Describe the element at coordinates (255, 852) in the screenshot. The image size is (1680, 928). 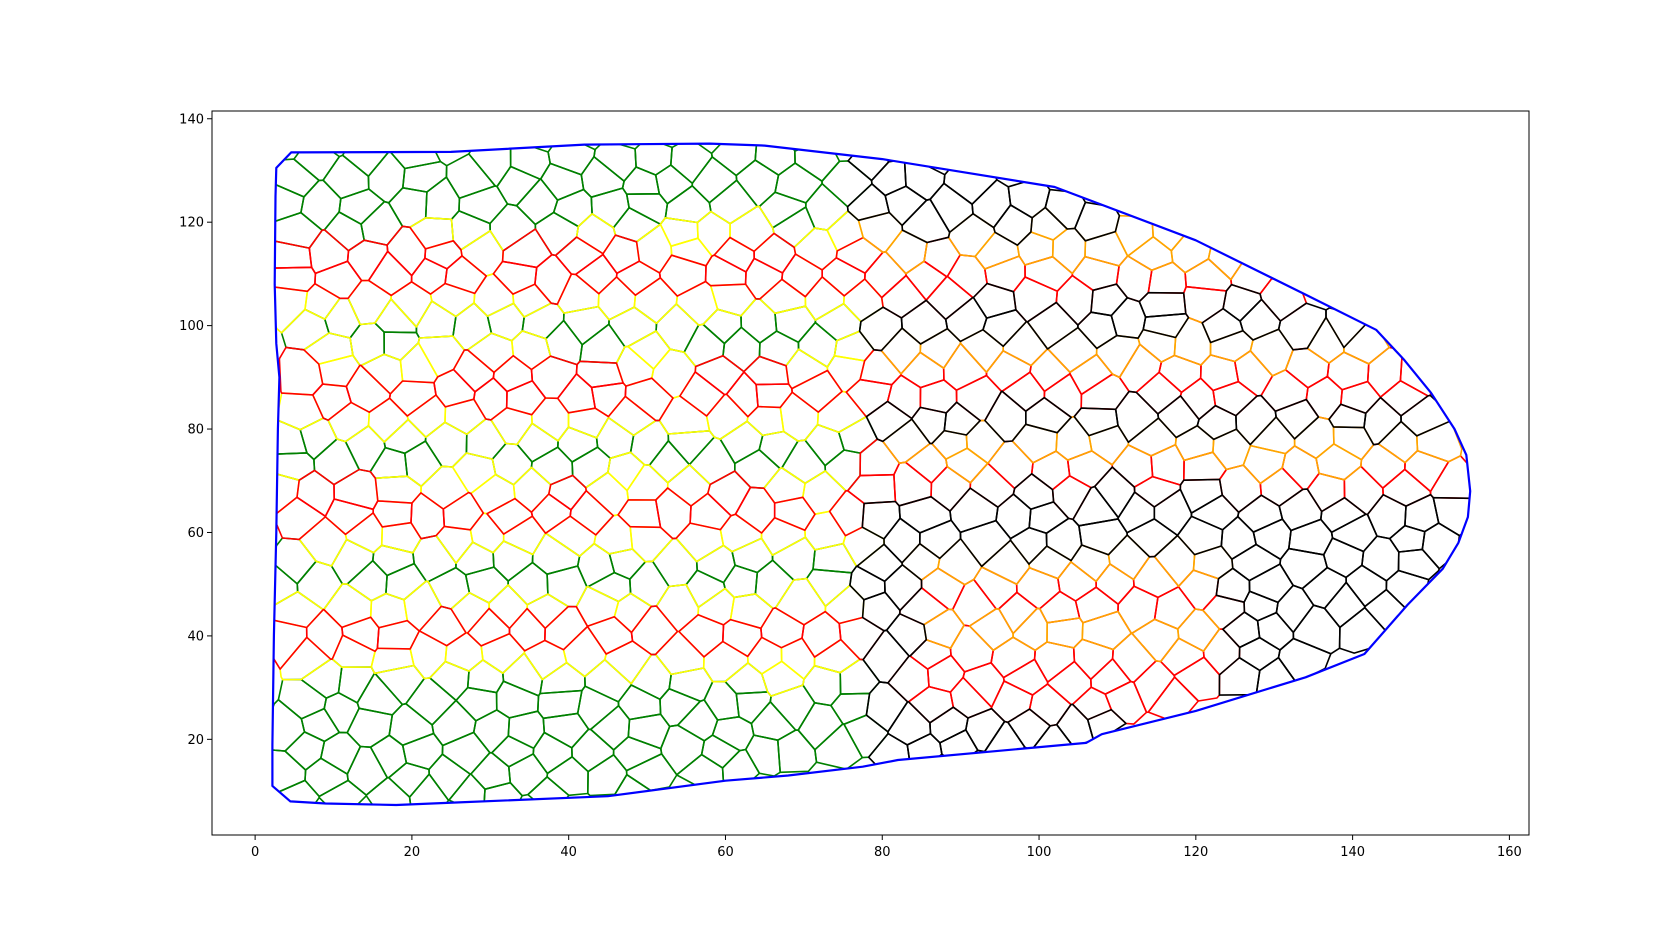
I see `x-tick-label: 0` at that location.